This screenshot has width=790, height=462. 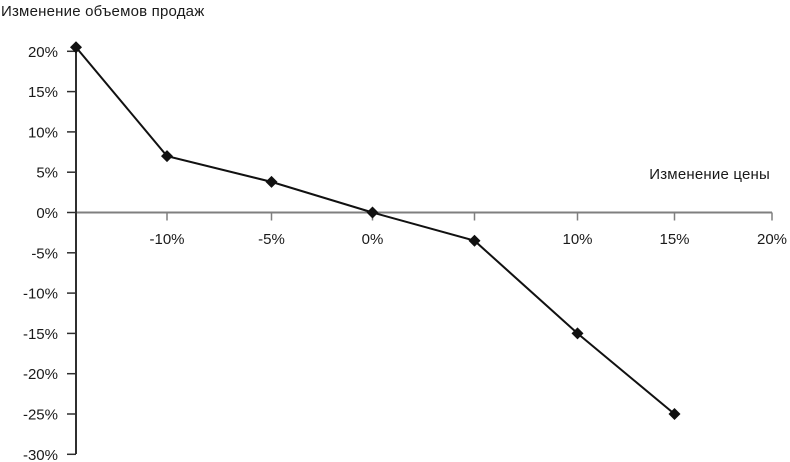 What do you see at coordinates (103, 11) in the screenshot?
I see `chart-title: Изменение объемов продаж` at bounding box center [103, 11].